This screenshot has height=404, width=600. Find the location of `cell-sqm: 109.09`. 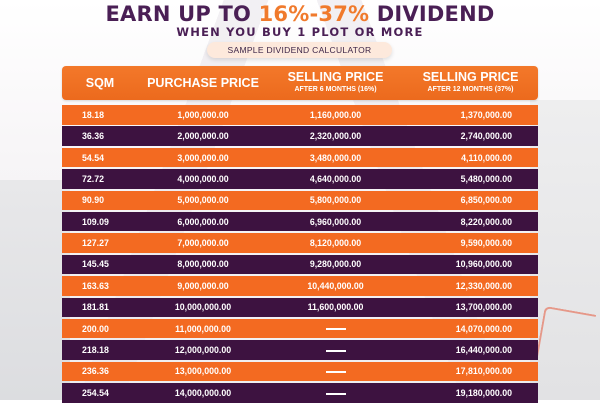

cell-sqm: 109.09 is located at coordinates (95, 221).